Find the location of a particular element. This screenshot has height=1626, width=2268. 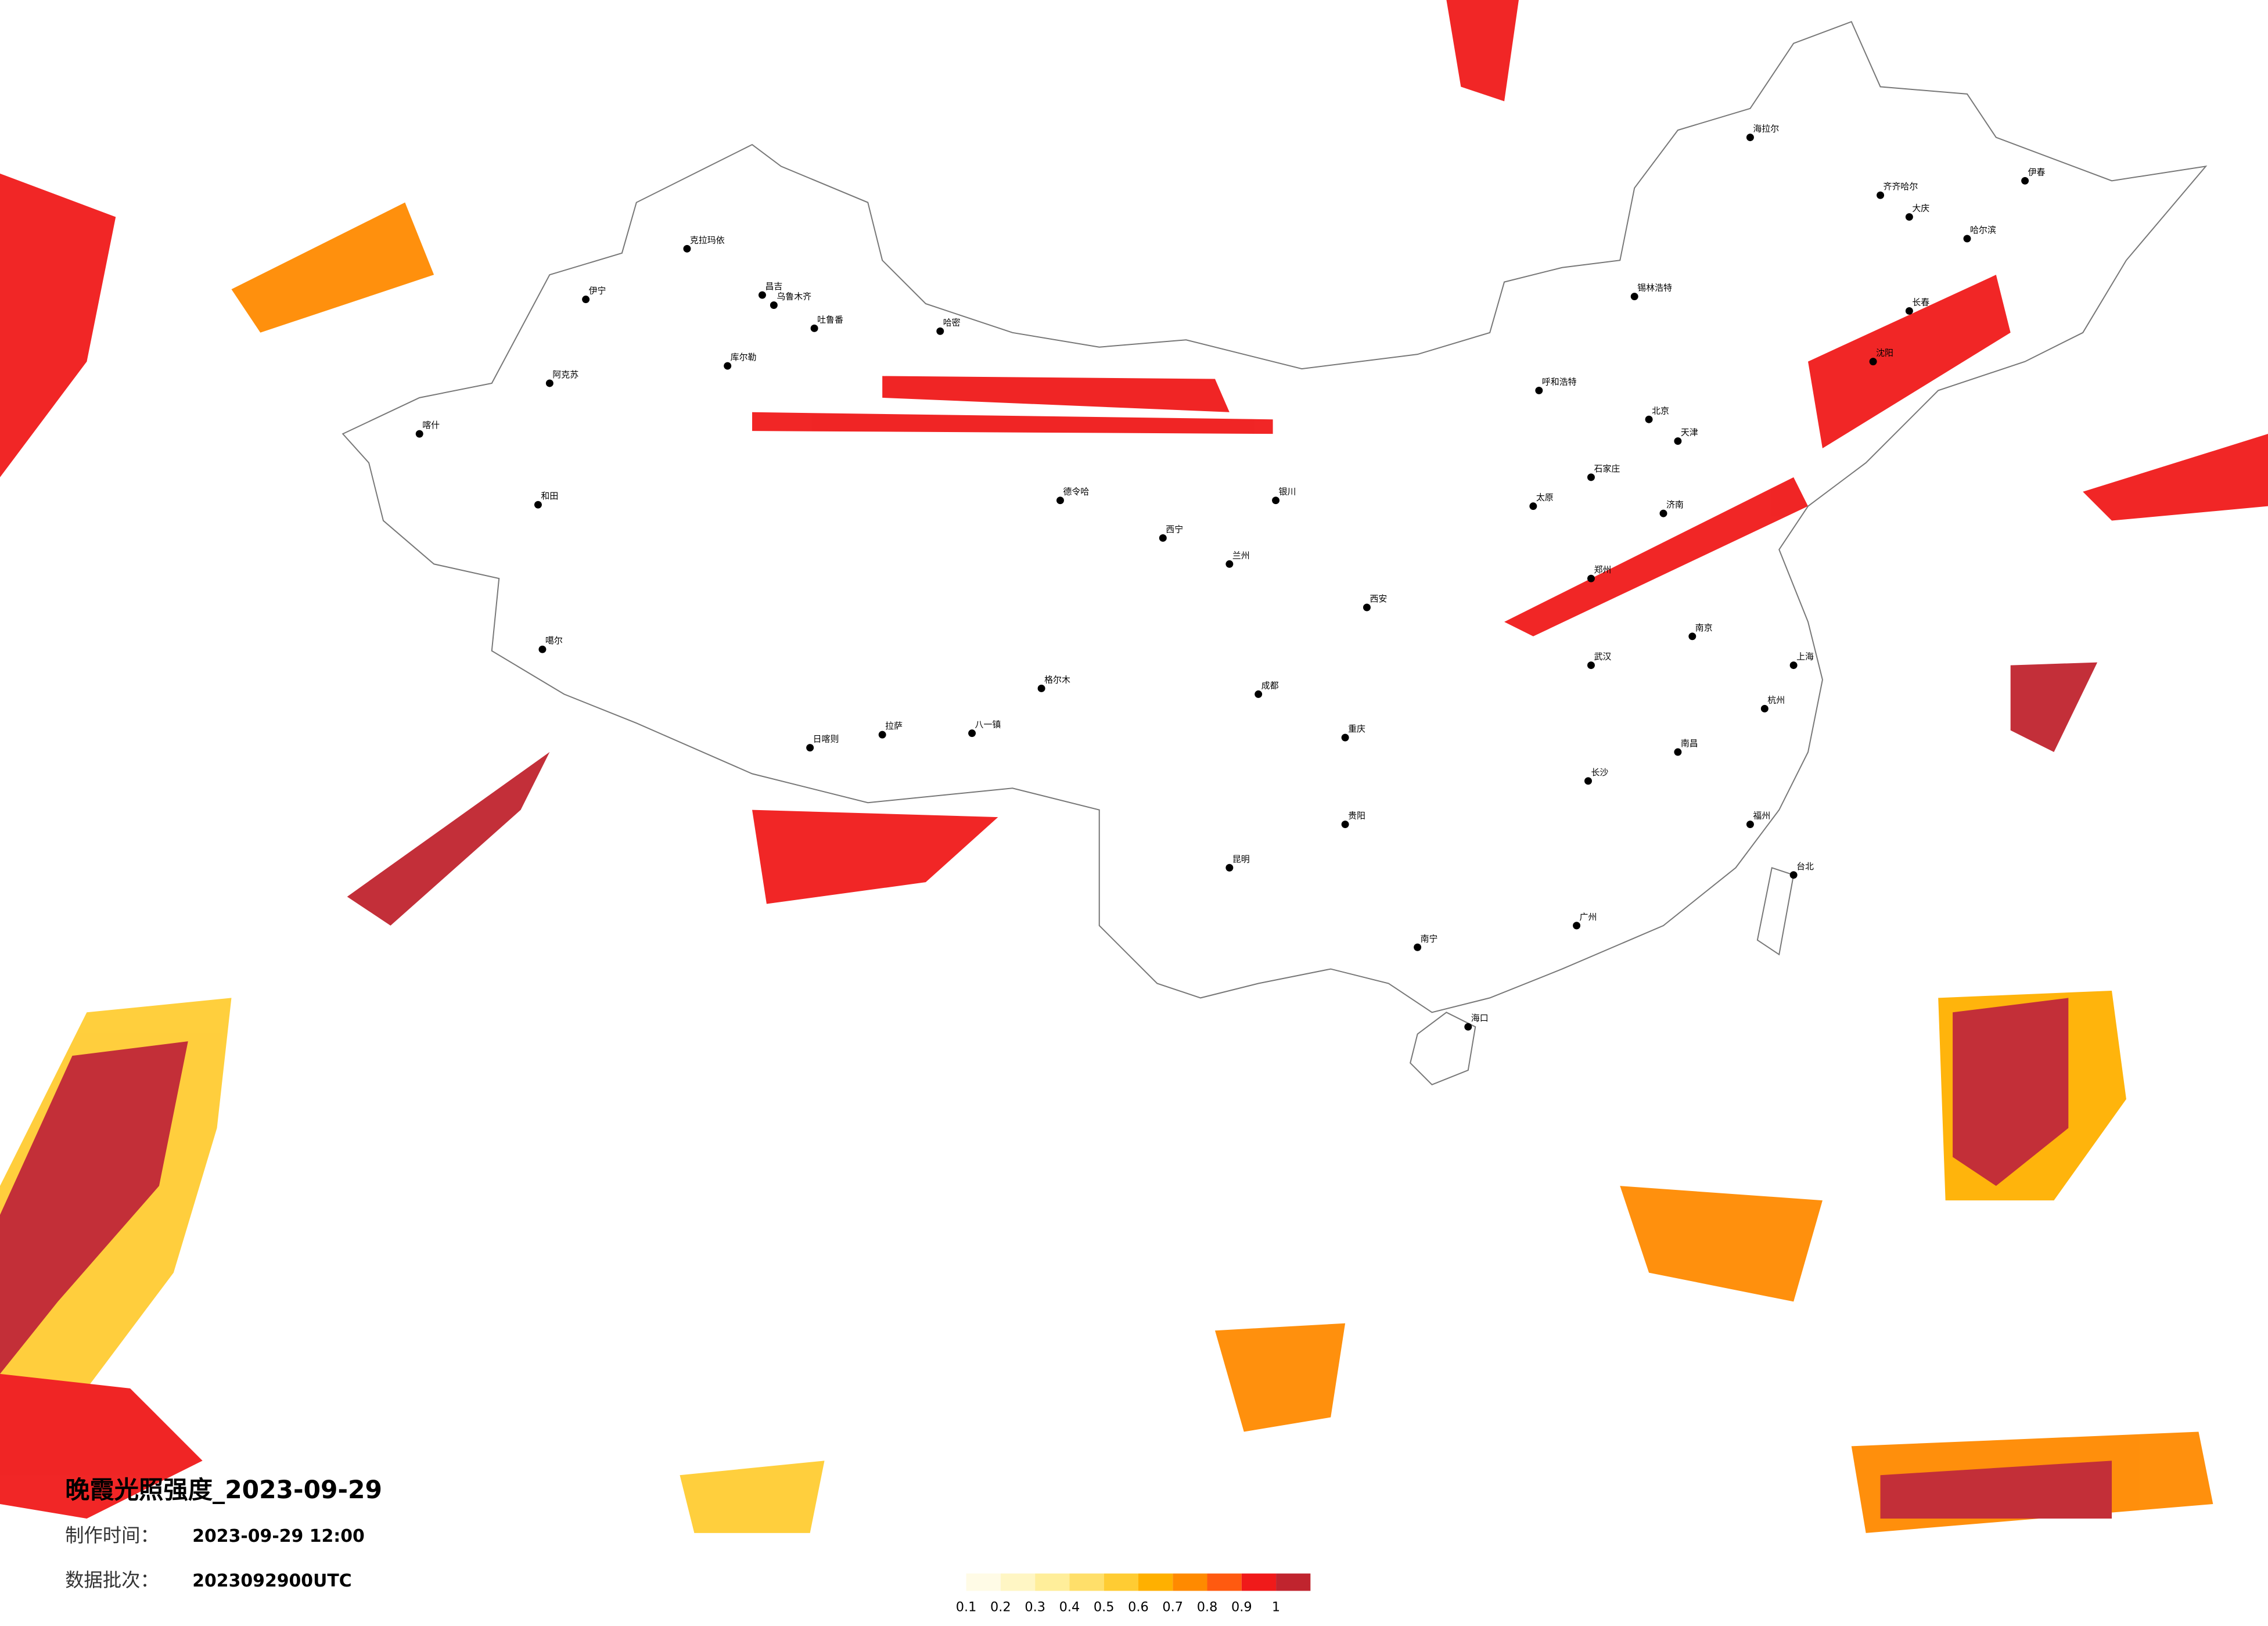

city-label: 西安 is located at coordinates (1378, 598).